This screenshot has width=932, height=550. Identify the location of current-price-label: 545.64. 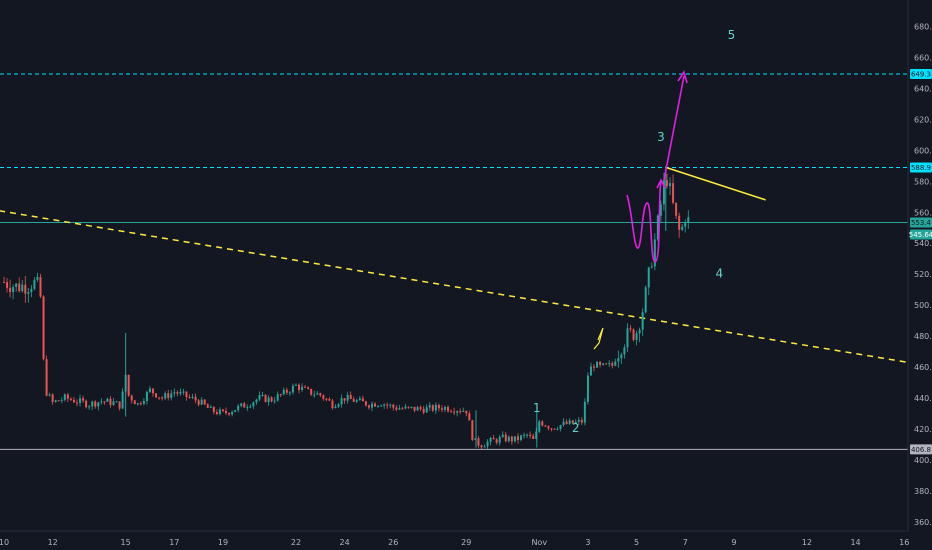
(920, 235).